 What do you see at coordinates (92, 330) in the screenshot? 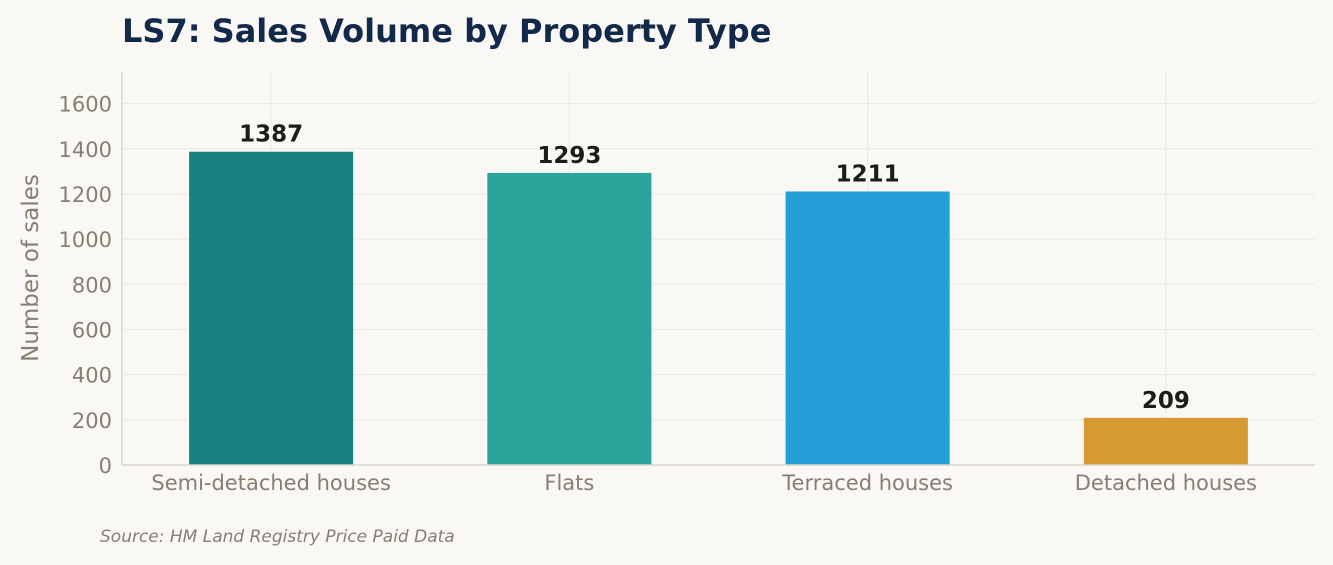
I see `y-tick-label: 600` at bounding box center [92, 330].